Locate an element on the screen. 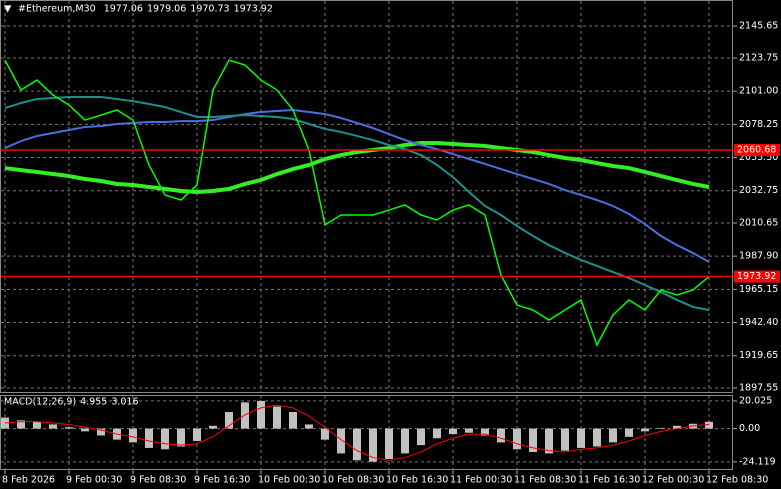  ohlc-value: 1973.92 is located at coordinates (253, 9).